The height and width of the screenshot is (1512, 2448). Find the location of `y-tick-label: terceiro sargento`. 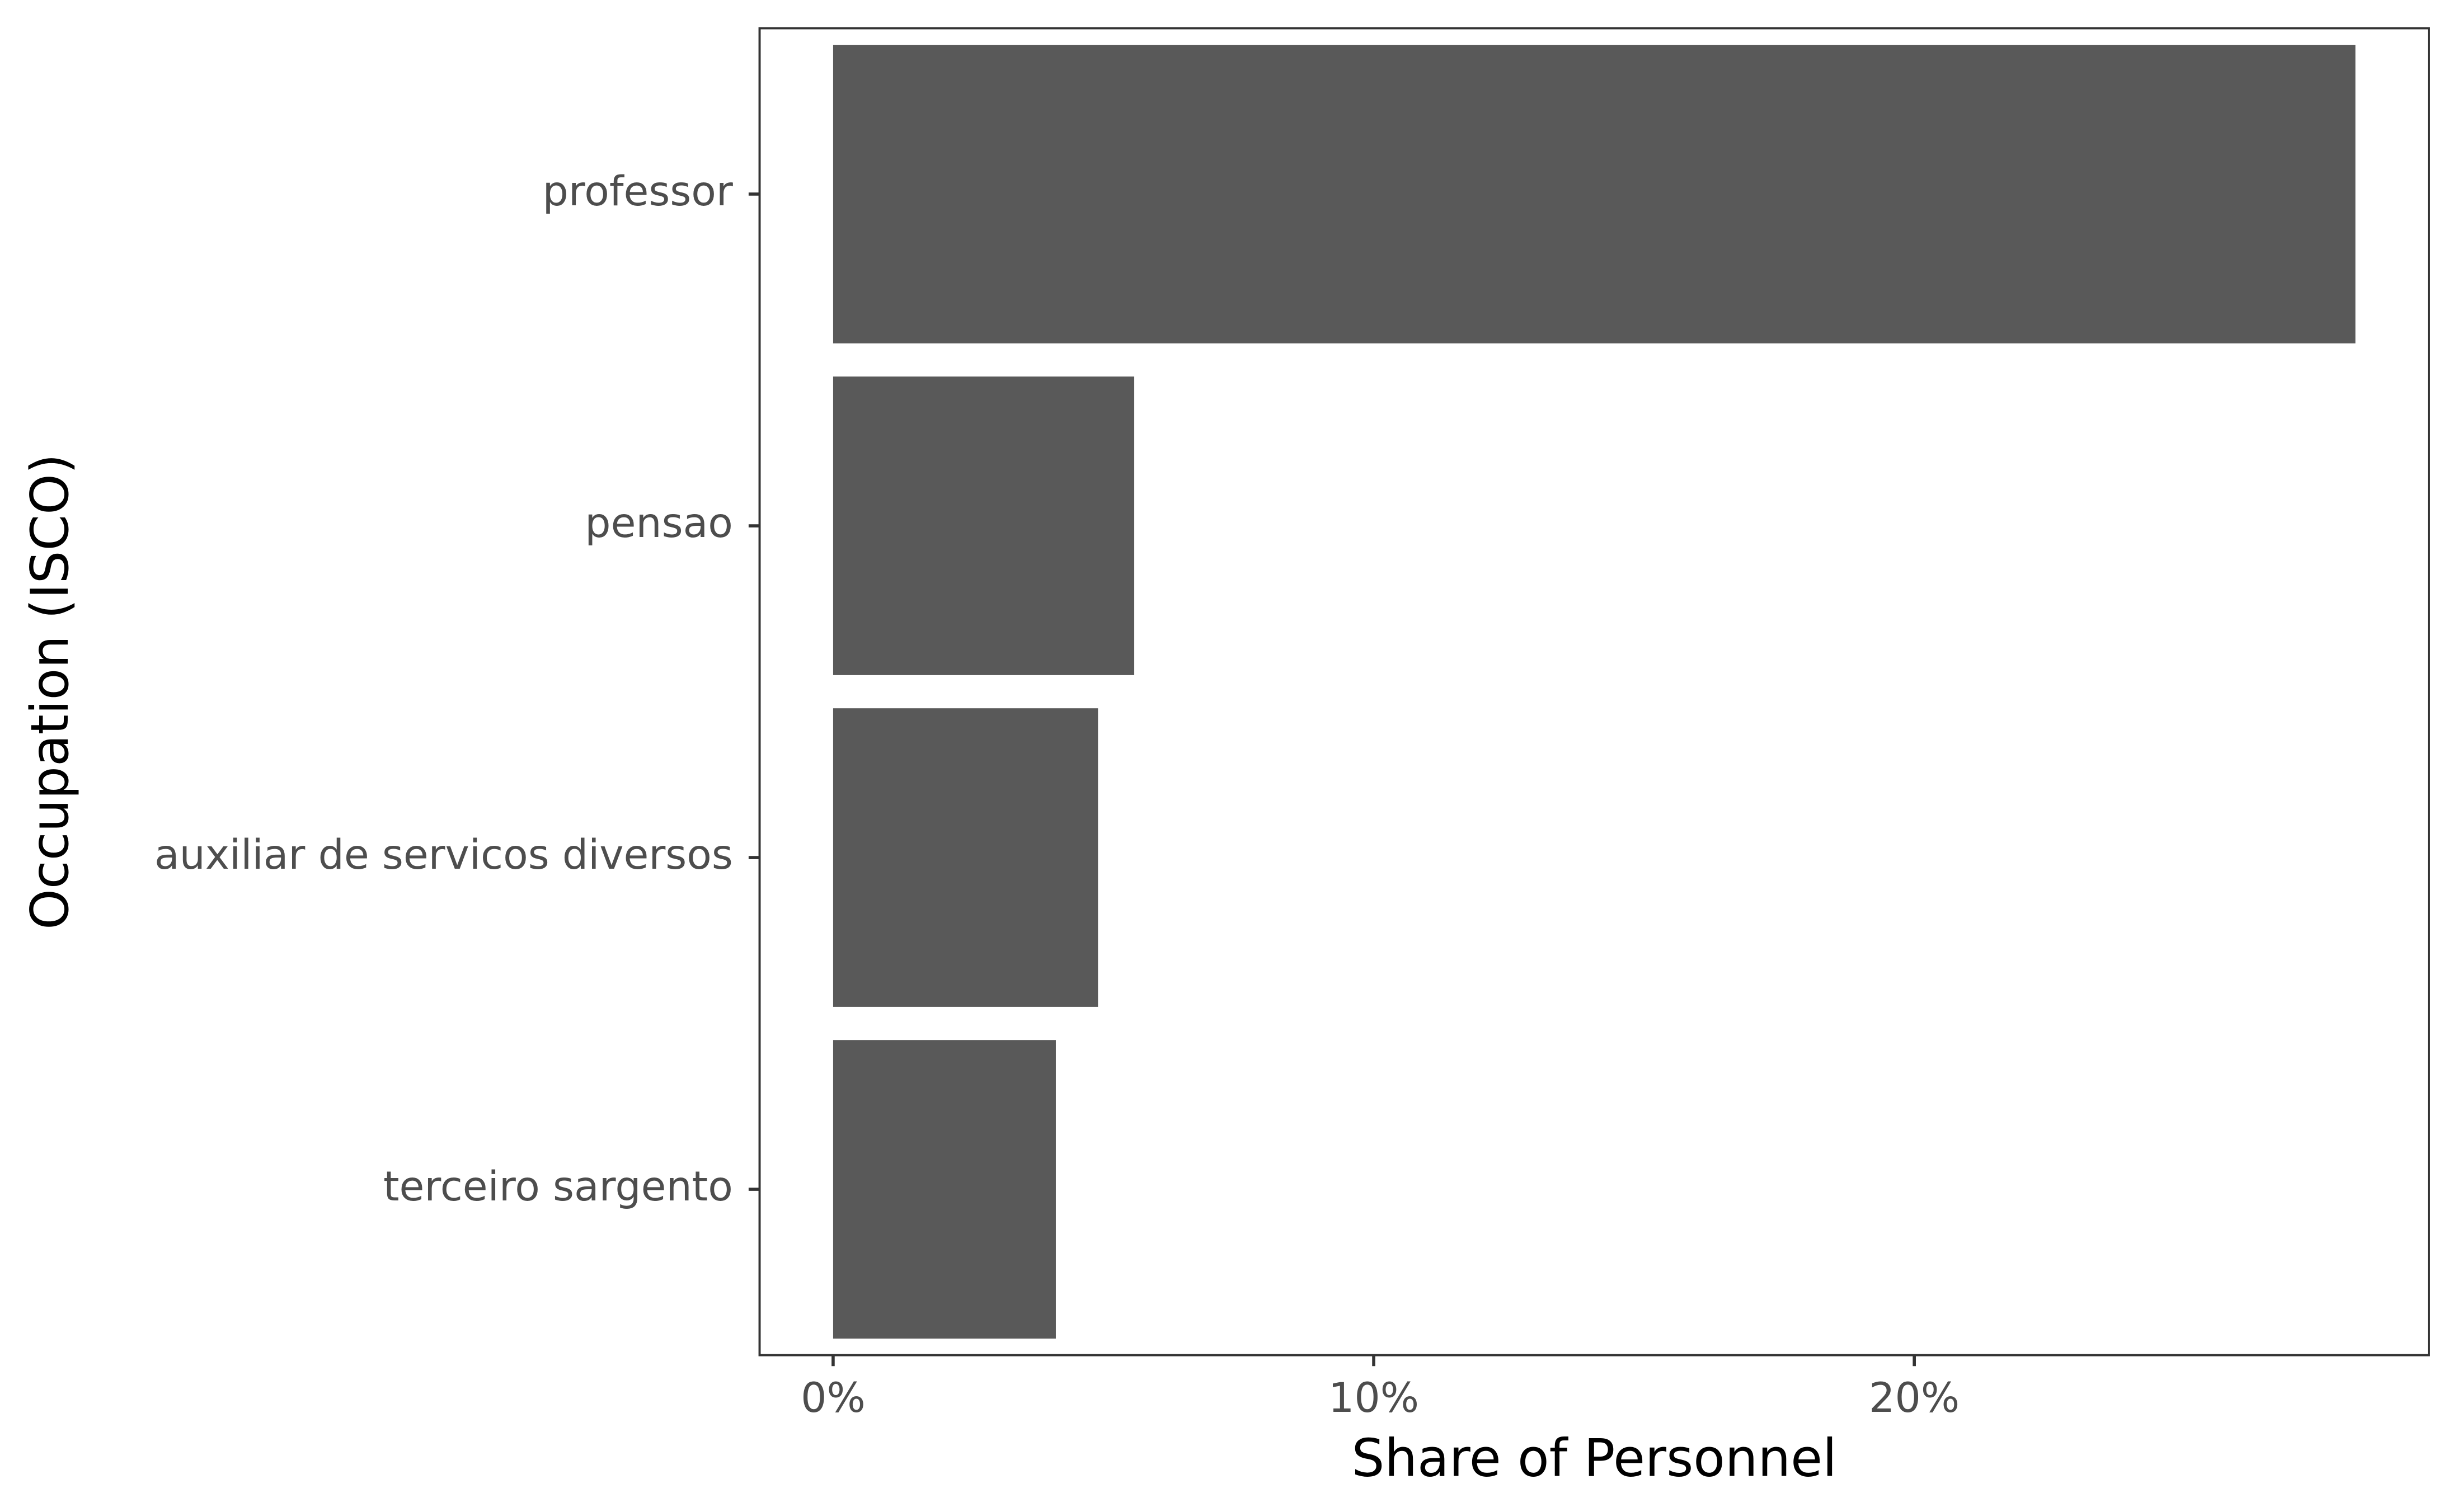

y-tick-label: terceiro sargento is located at coordinates (558, 1187).